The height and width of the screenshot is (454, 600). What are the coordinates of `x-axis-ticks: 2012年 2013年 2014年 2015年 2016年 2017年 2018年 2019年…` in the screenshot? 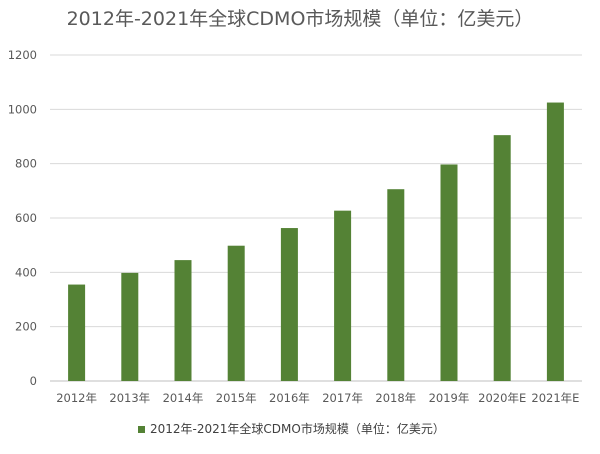 It's located at (317, 398).